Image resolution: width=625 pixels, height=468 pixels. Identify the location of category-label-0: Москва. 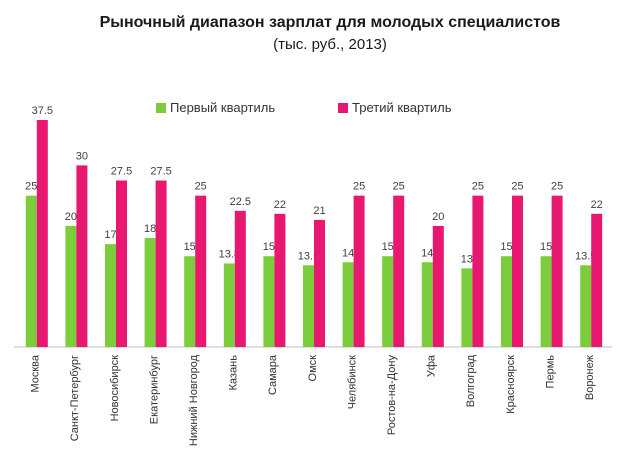
(36, 373).